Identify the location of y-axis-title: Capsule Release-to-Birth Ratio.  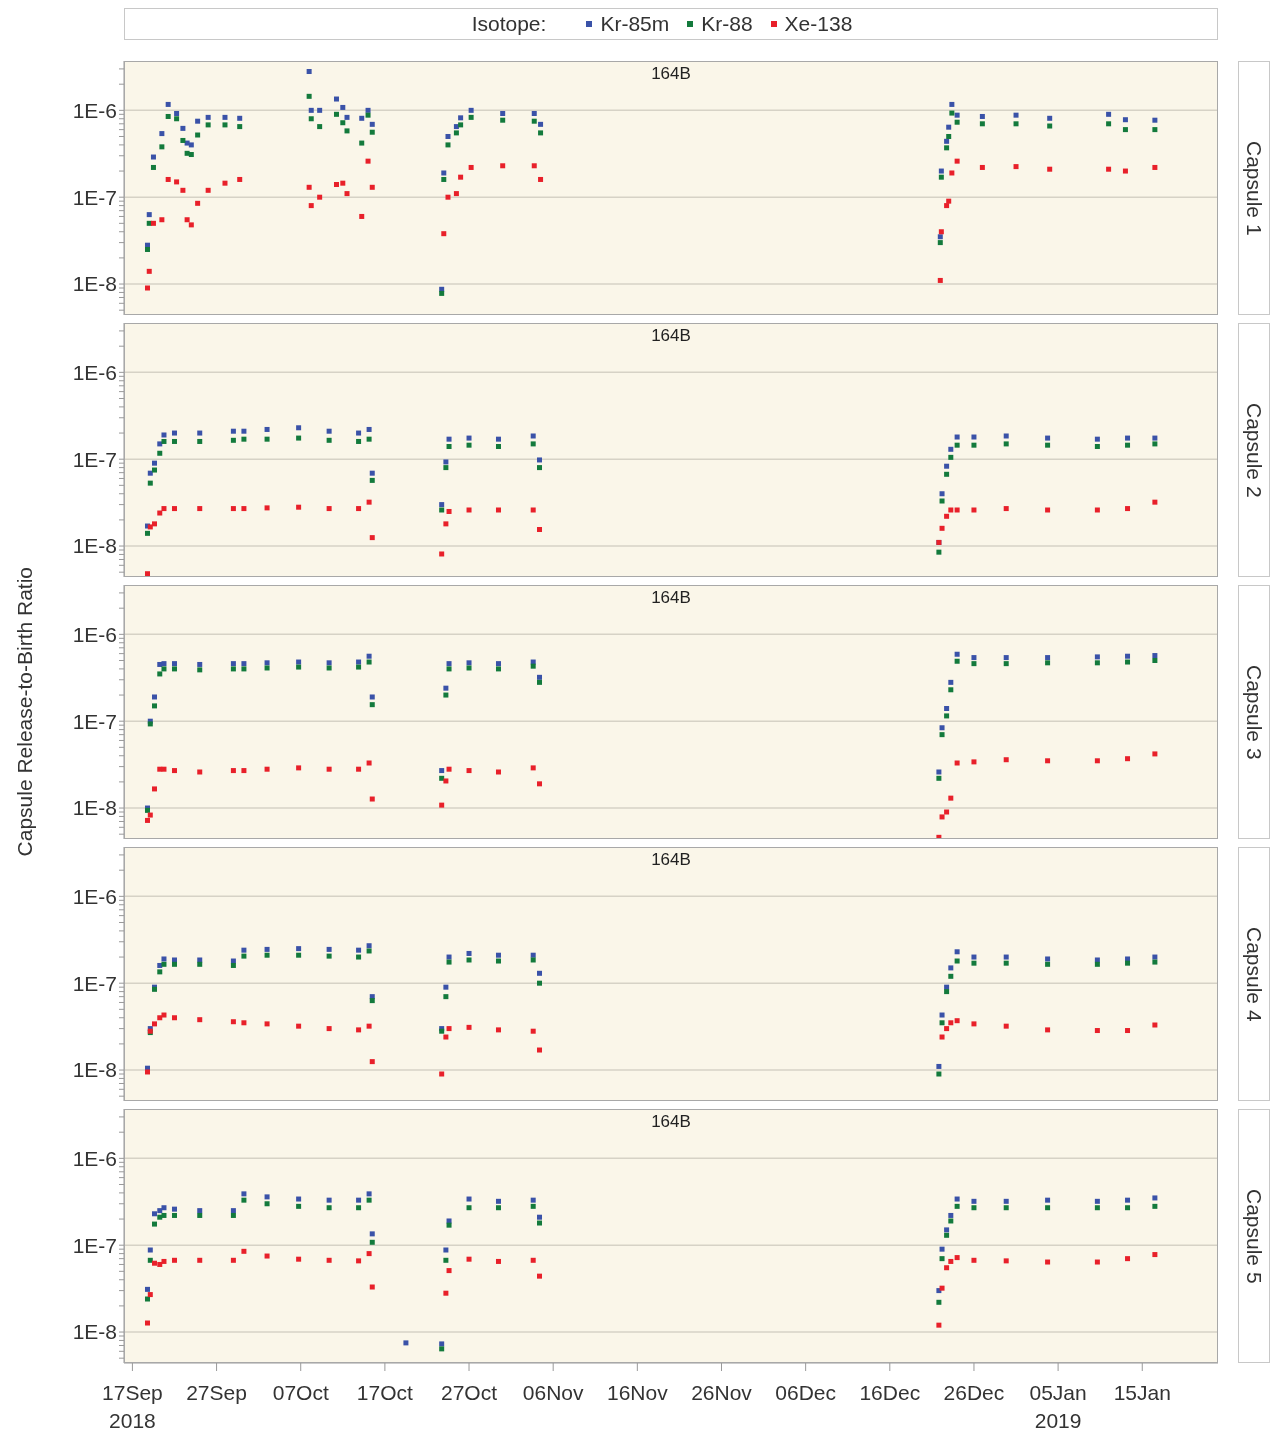
(25, 712).